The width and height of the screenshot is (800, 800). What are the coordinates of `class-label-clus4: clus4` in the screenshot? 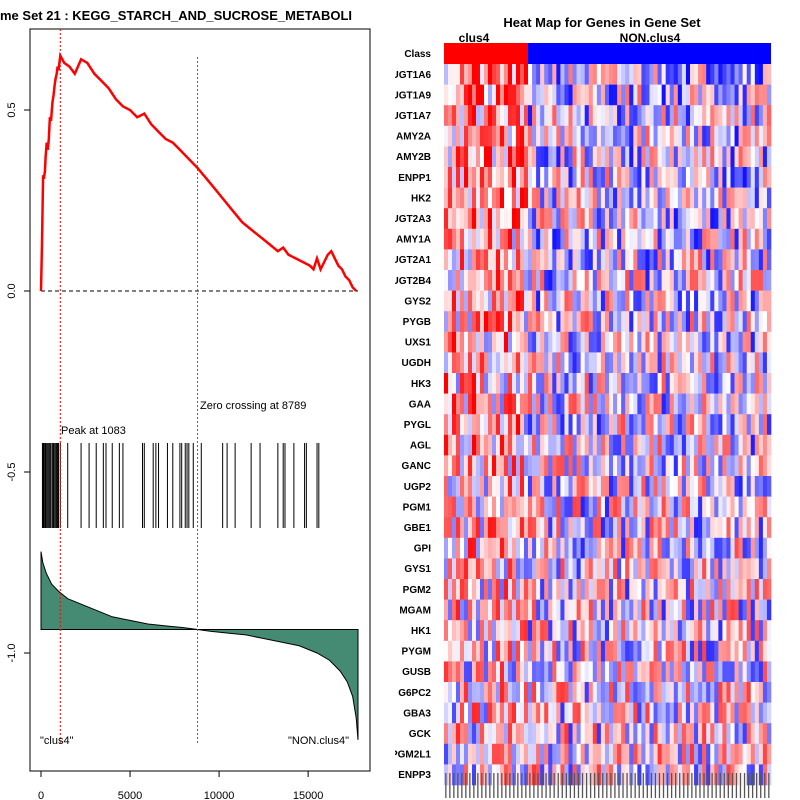 It's located at (474, 38).